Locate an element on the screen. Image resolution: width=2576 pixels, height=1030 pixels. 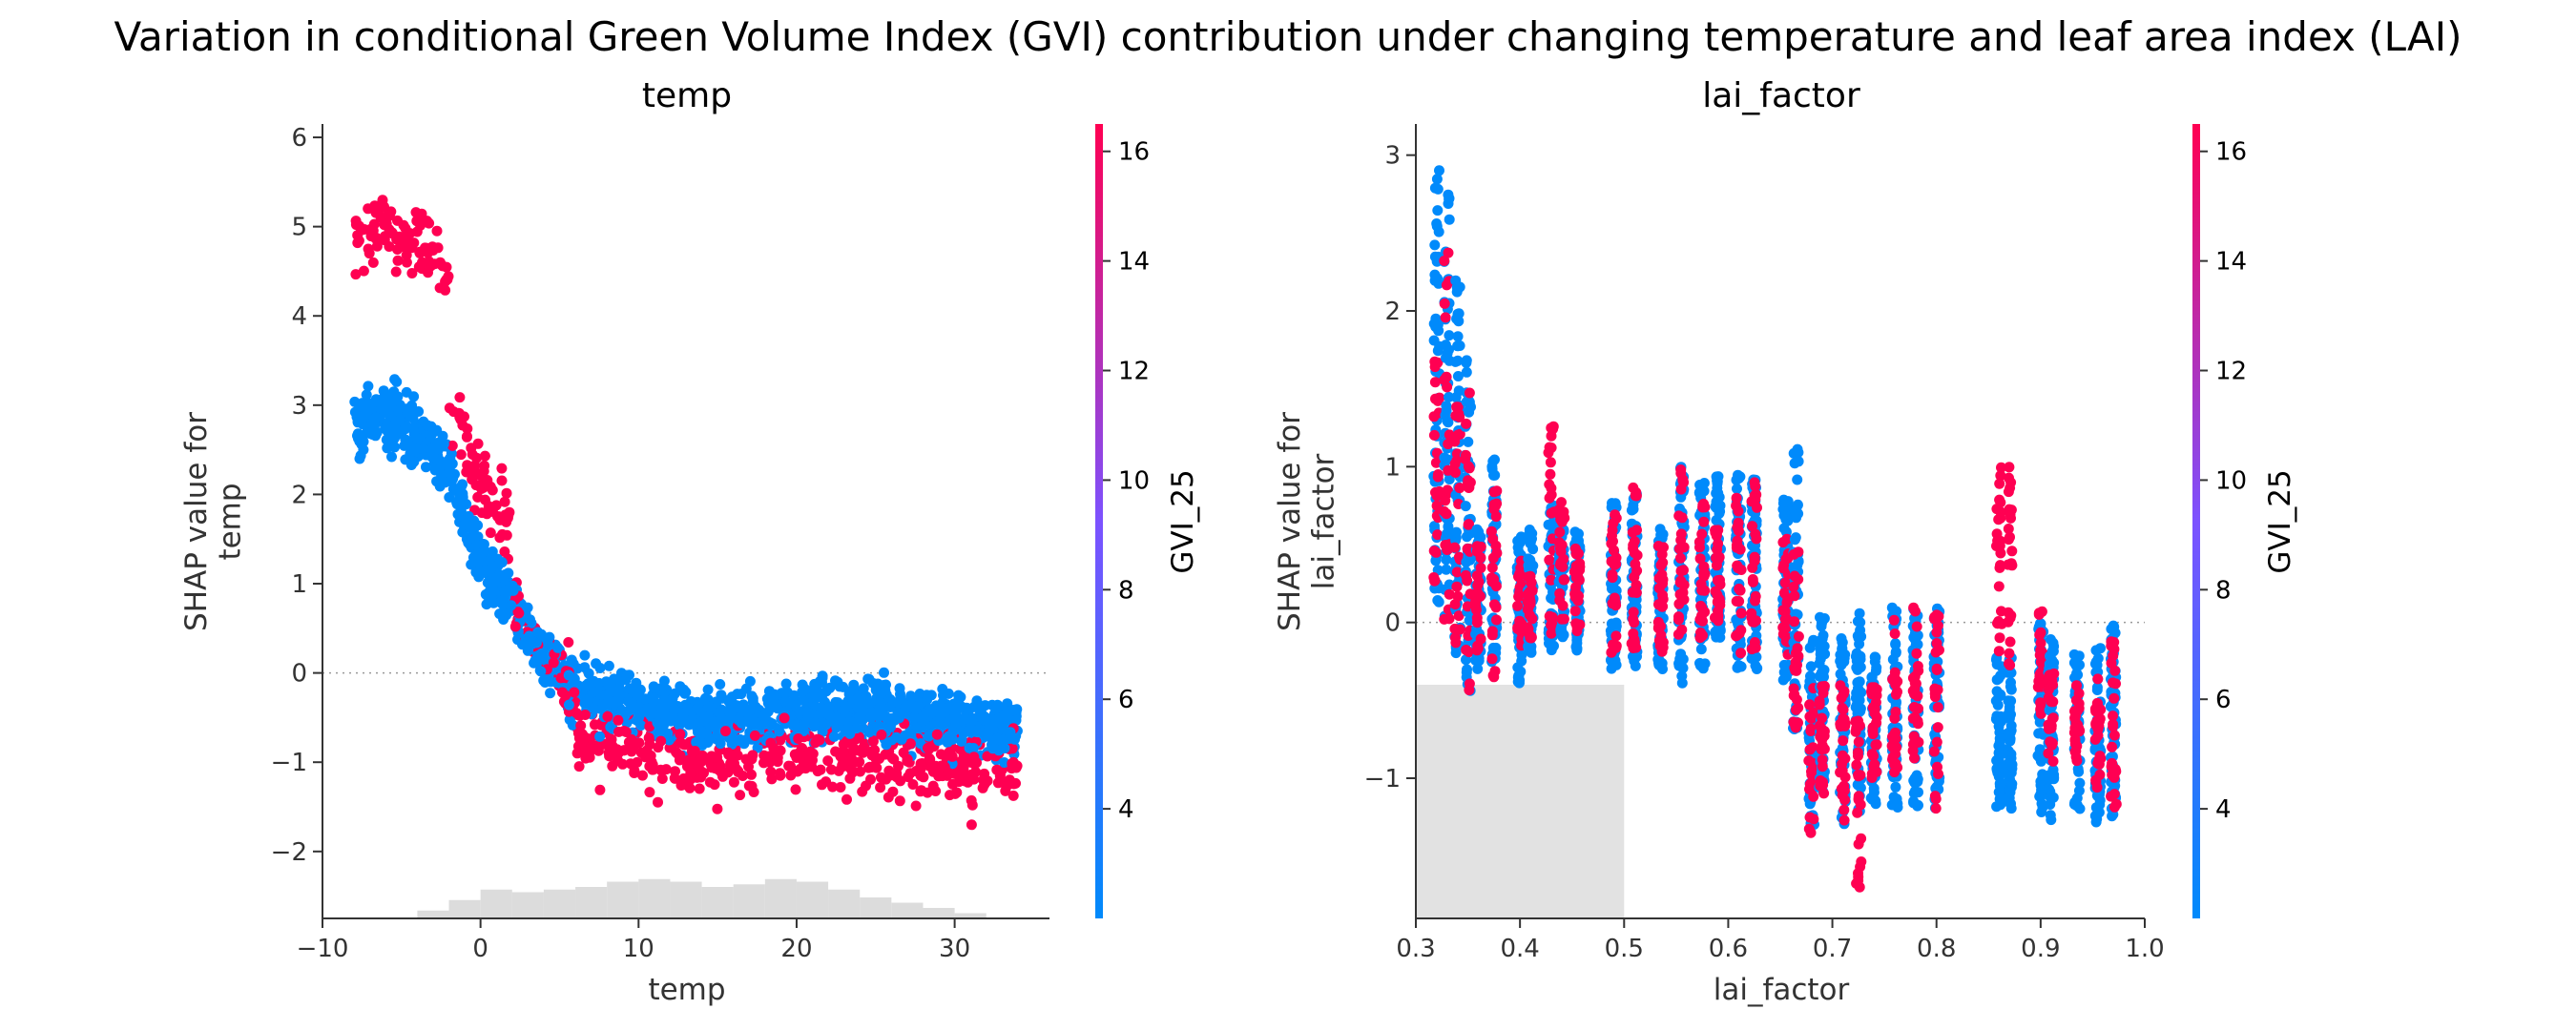
y-tick-label: −2 is located at coordinates (289, 852).